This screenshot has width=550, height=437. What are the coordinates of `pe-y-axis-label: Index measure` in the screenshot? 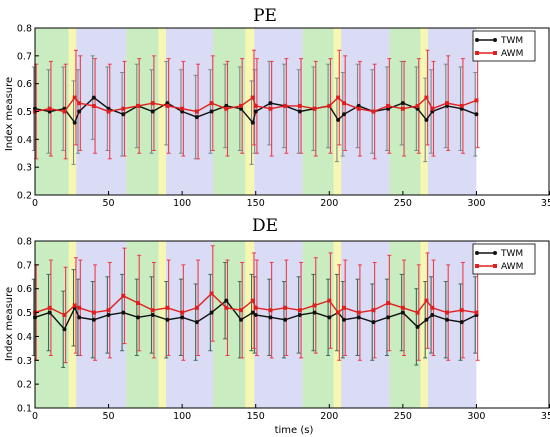 It's located at (9, 114).